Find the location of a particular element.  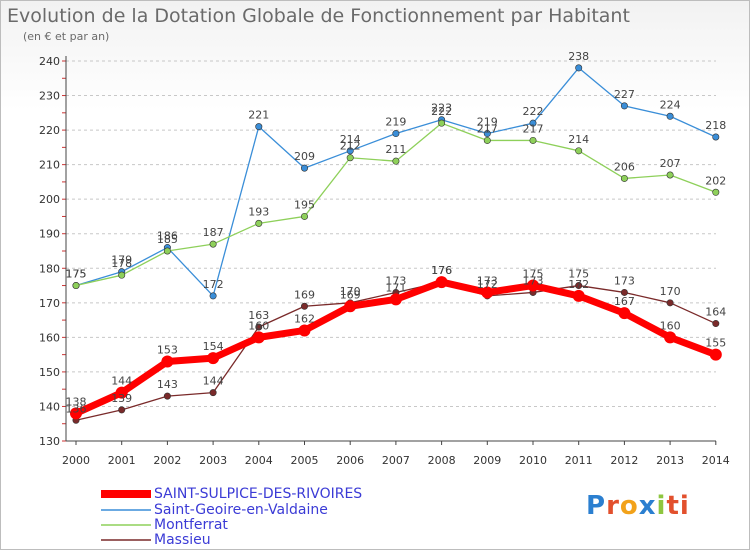

data-label: 136 is located at coordinates (76, 408).